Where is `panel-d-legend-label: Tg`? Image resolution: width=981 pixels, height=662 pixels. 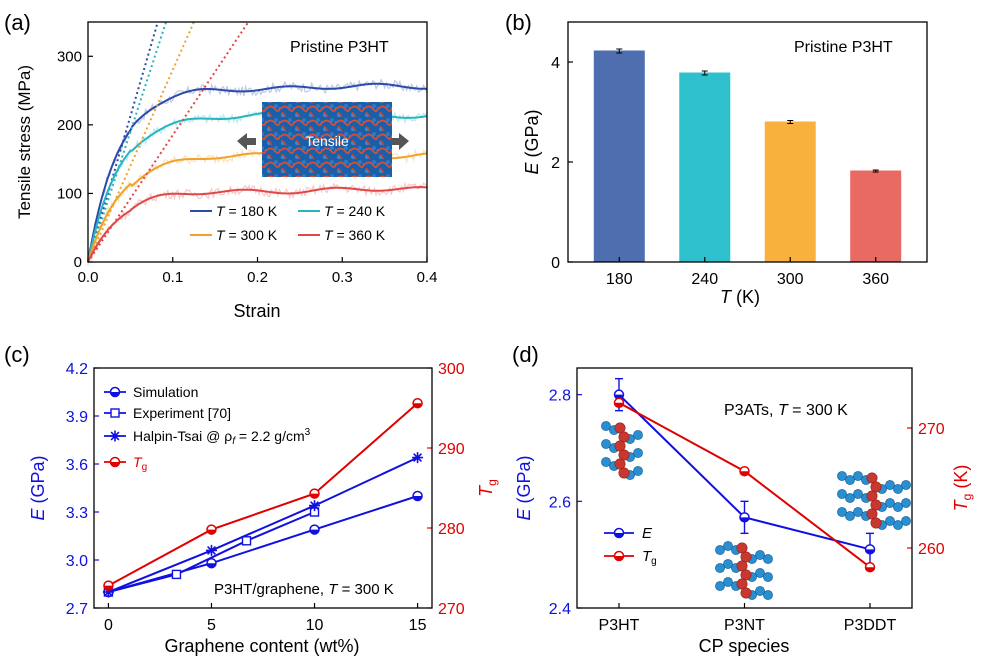 panel-d-legend-label: Tg is located at coordinates (649, 557).